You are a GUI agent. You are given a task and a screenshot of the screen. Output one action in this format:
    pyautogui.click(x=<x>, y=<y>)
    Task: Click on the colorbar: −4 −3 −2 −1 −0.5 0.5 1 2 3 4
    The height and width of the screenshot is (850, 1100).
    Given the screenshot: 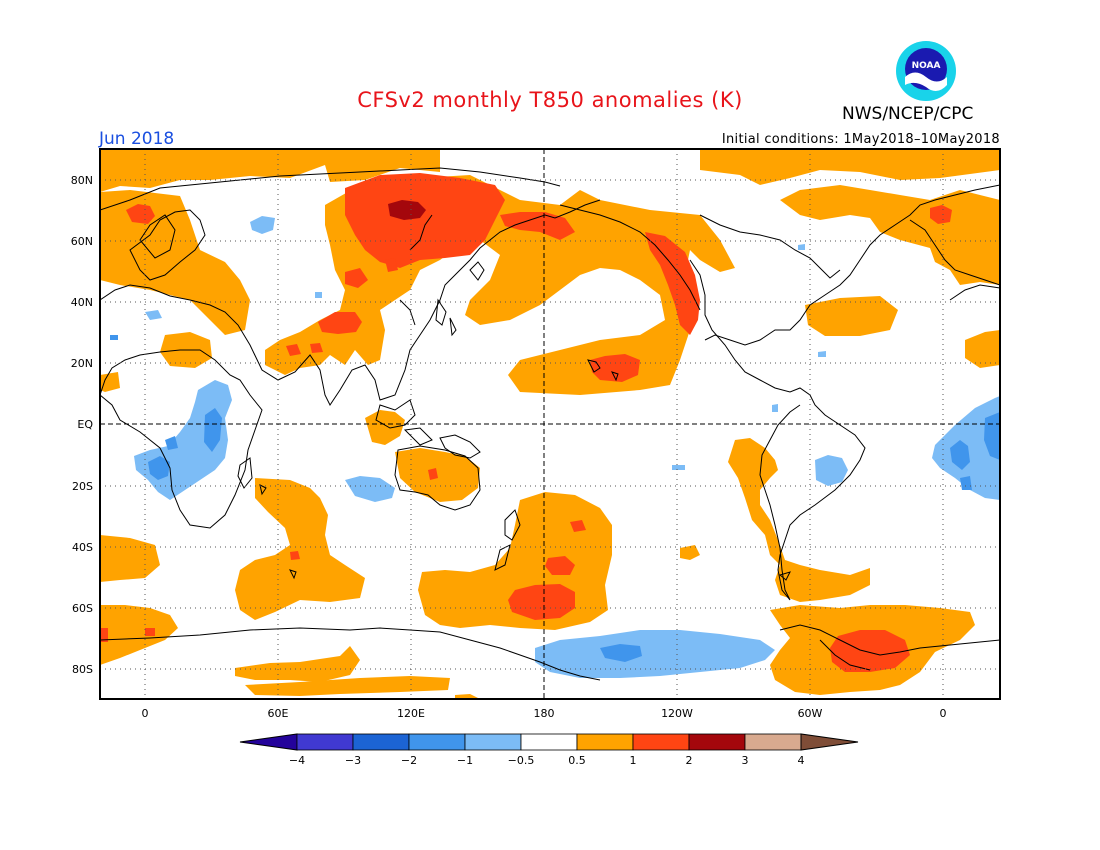 What is the action you would take?
    pyautogui.click(x=549, y=750)
    